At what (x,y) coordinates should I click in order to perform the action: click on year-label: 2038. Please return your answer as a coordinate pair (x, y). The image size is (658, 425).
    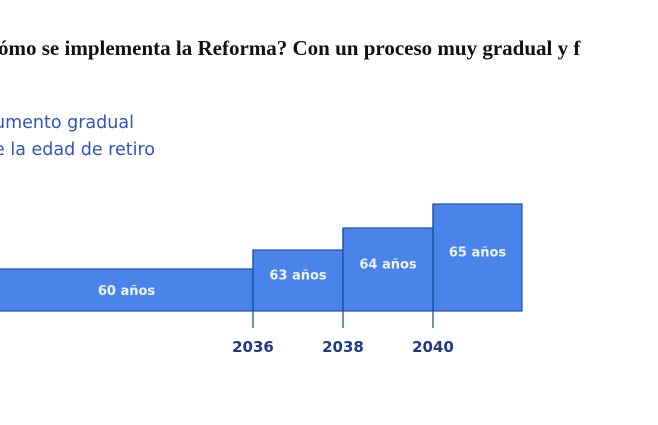
    Looking at the image, I should click on (343, 347).